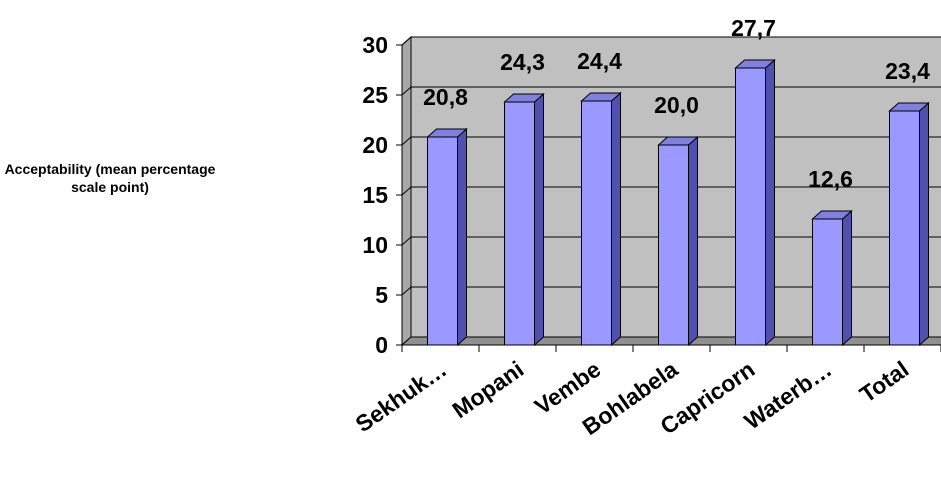  Describe the element at coordinates (445, 97) in the screenshot. I see `data-label: 20,8` at that location.